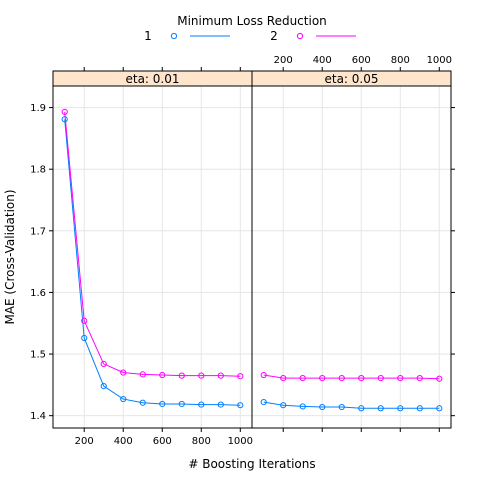 The width and height of the screenshot is (480, 480). What do you see at coordinates (38, 293) in the screenshot?
I see `y-tick-label: 1.6` at bounding box center [38, 293].